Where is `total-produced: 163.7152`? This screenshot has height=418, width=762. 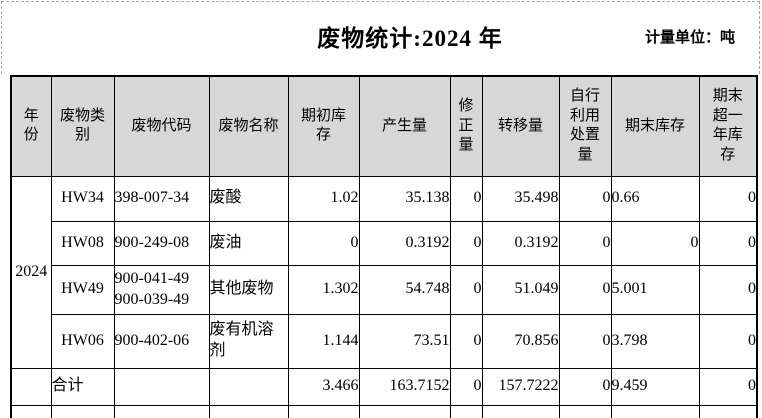 total-produced: 163.7152 is located at coordinates (404, 386).